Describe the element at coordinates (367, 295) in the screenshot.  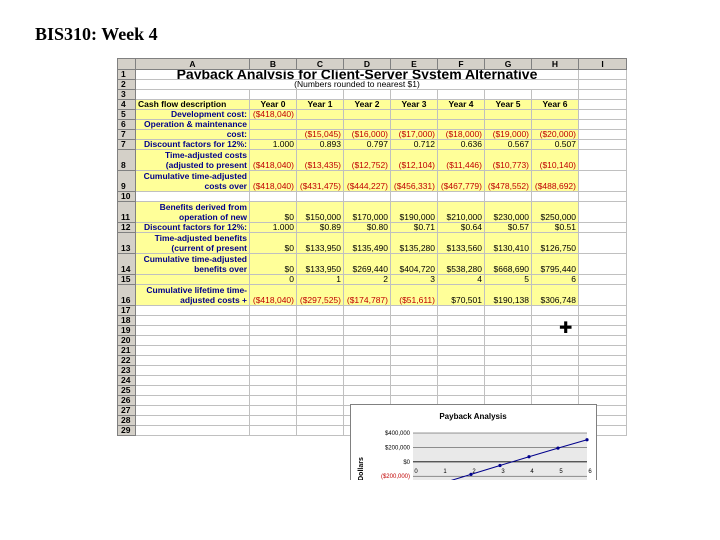
I see `data-cell: ($174,787)` at that location.